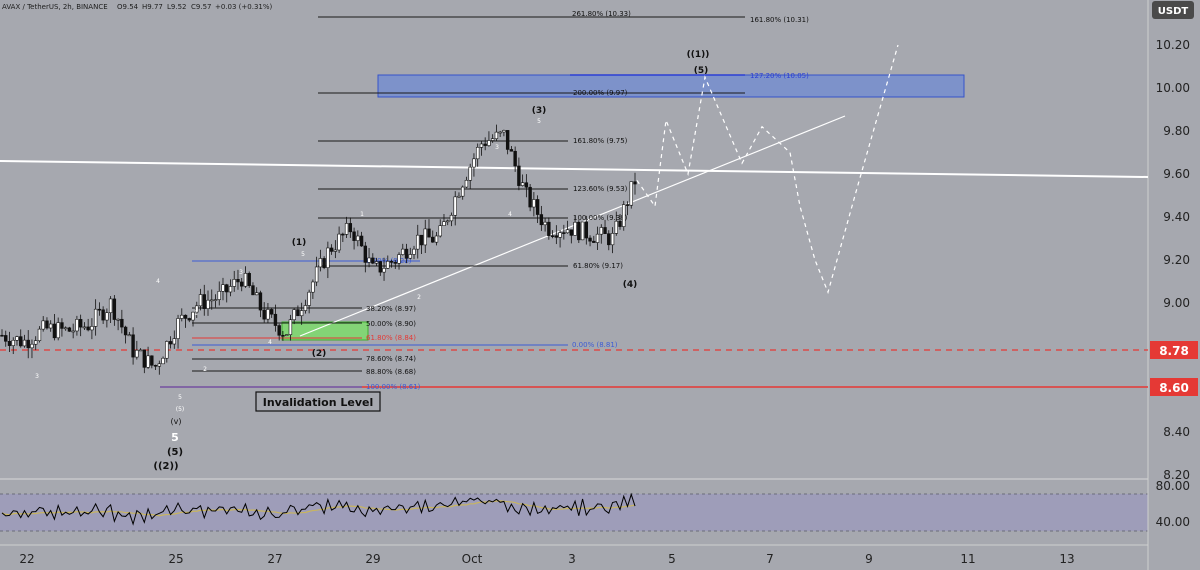  Describe the element at coordinates (318, 401) in the screenshot. I see `invalidation-annotation-box` at that location.